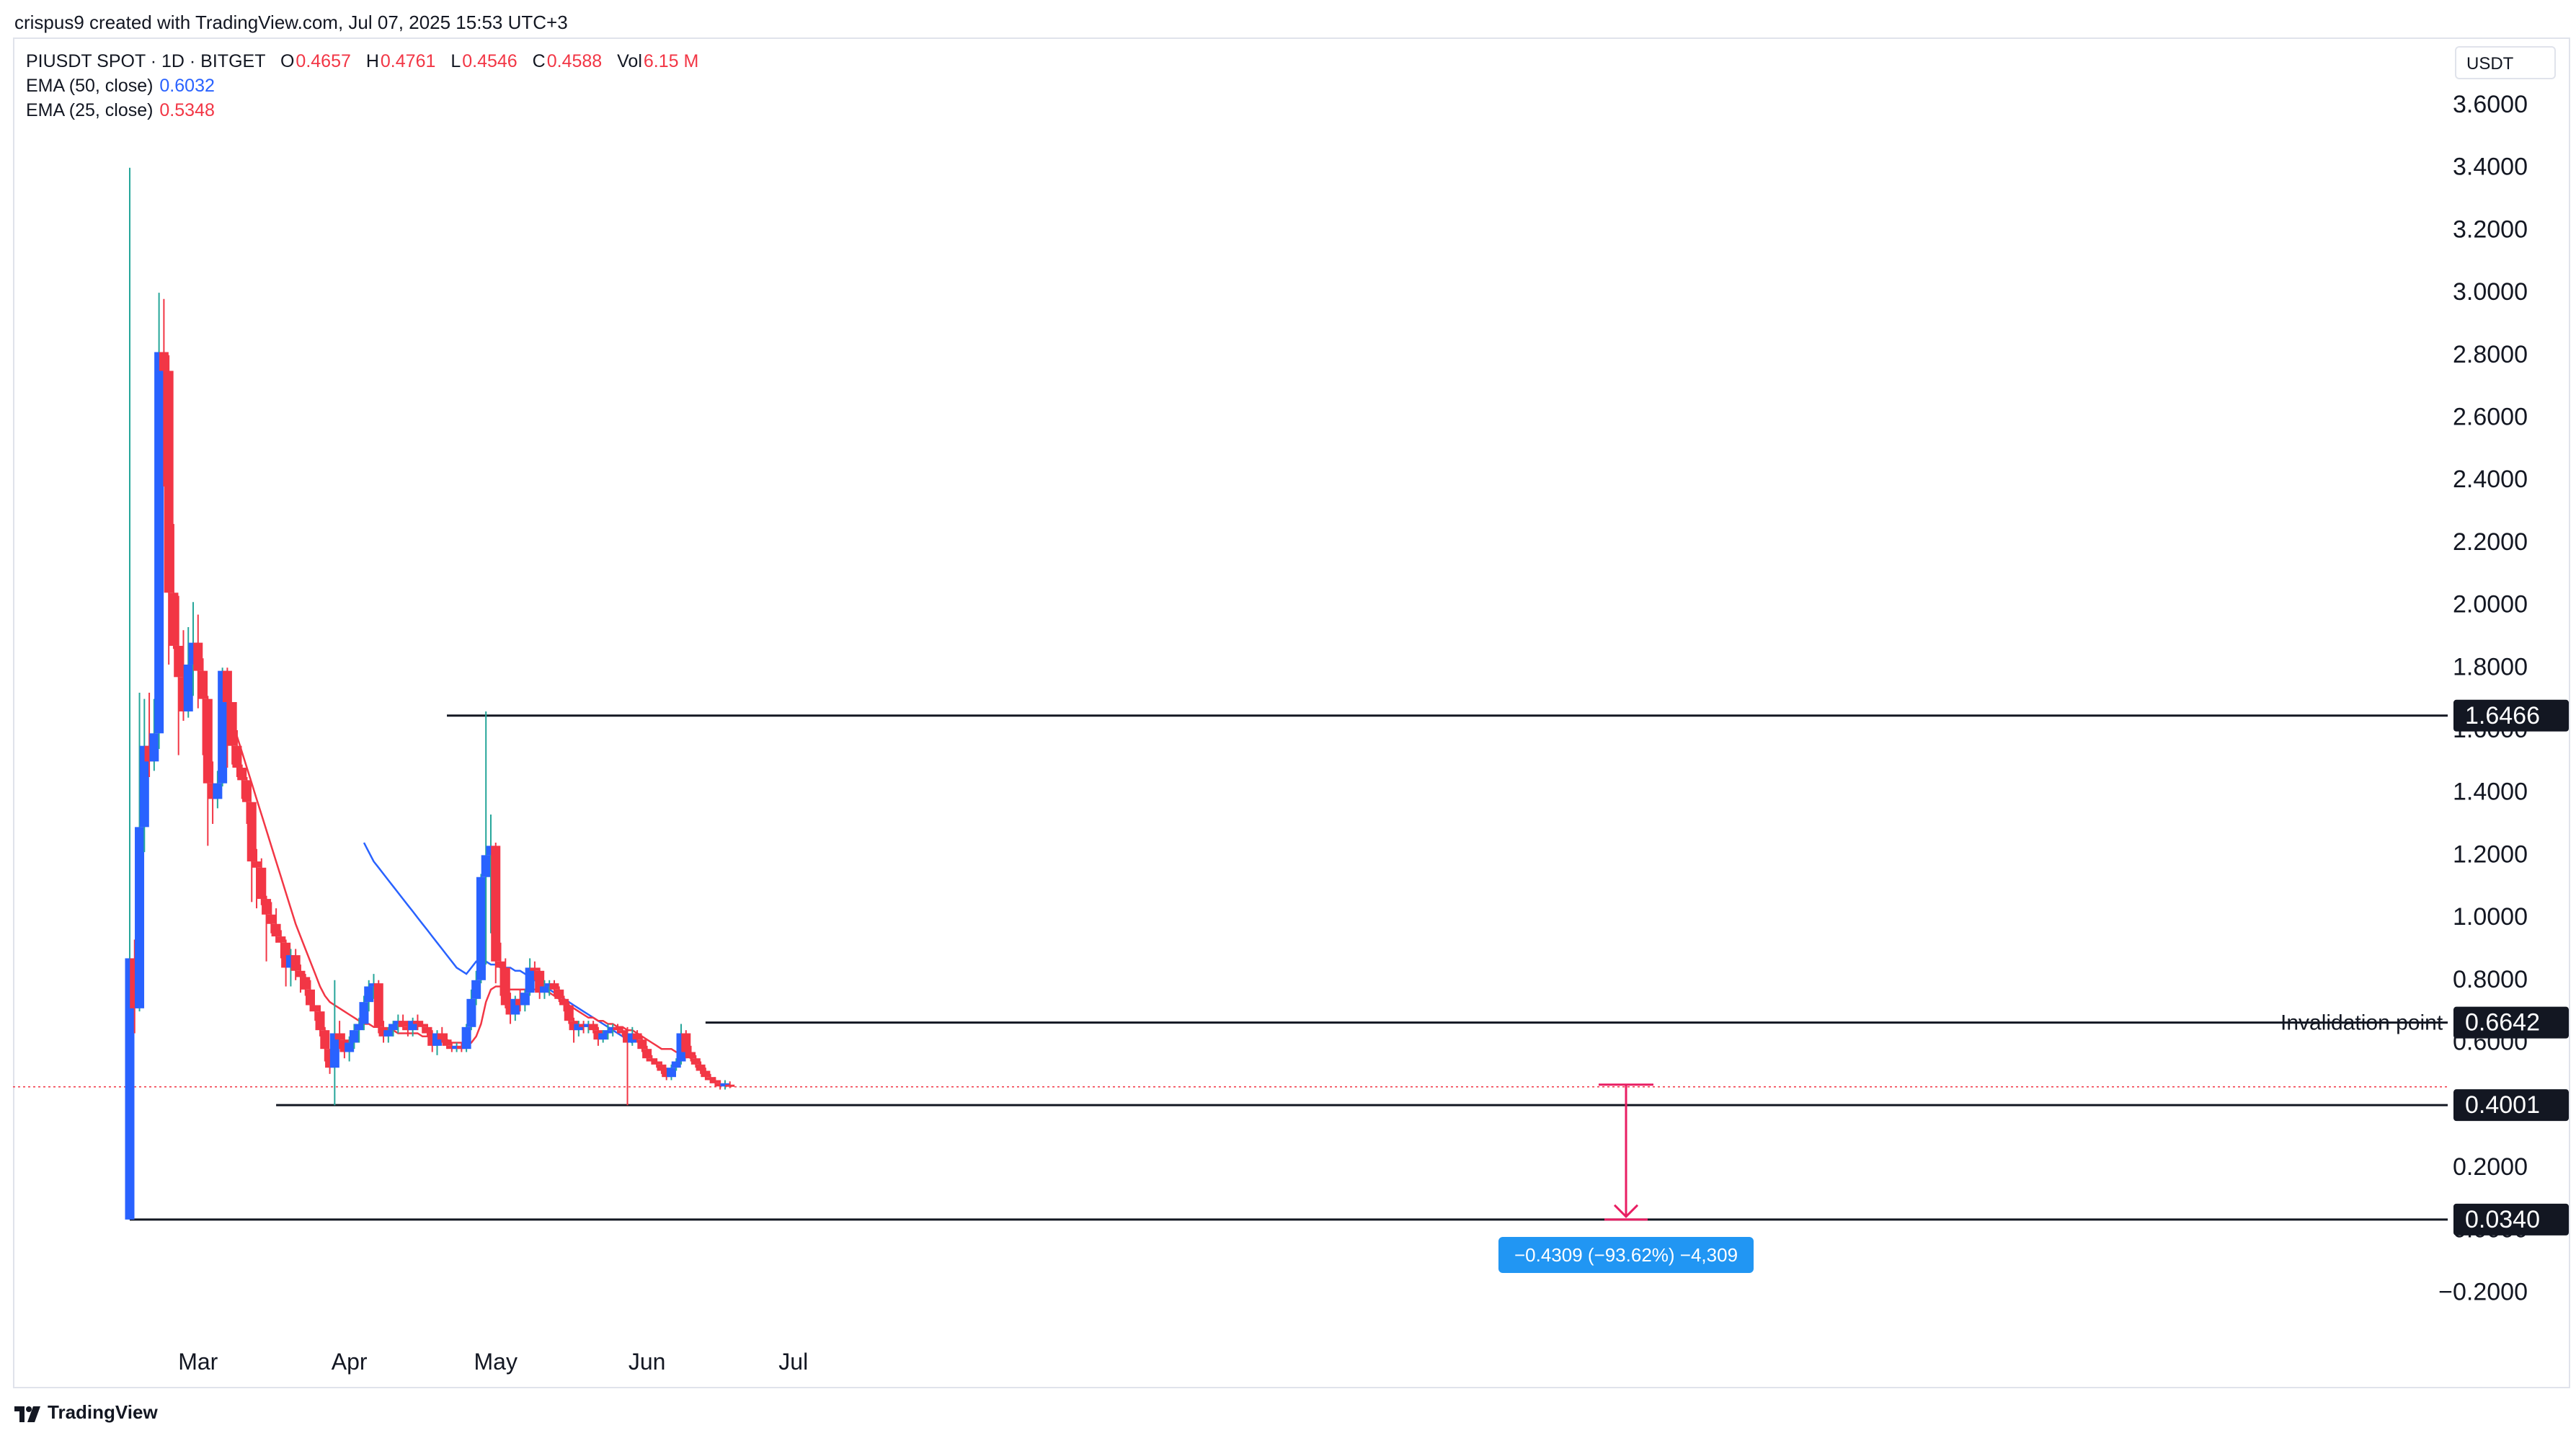  What do you see at coordinates (90, 86) in the screenshot?
I see `ema50-label: EMA (50, close)` at bounding box center [90, 86].